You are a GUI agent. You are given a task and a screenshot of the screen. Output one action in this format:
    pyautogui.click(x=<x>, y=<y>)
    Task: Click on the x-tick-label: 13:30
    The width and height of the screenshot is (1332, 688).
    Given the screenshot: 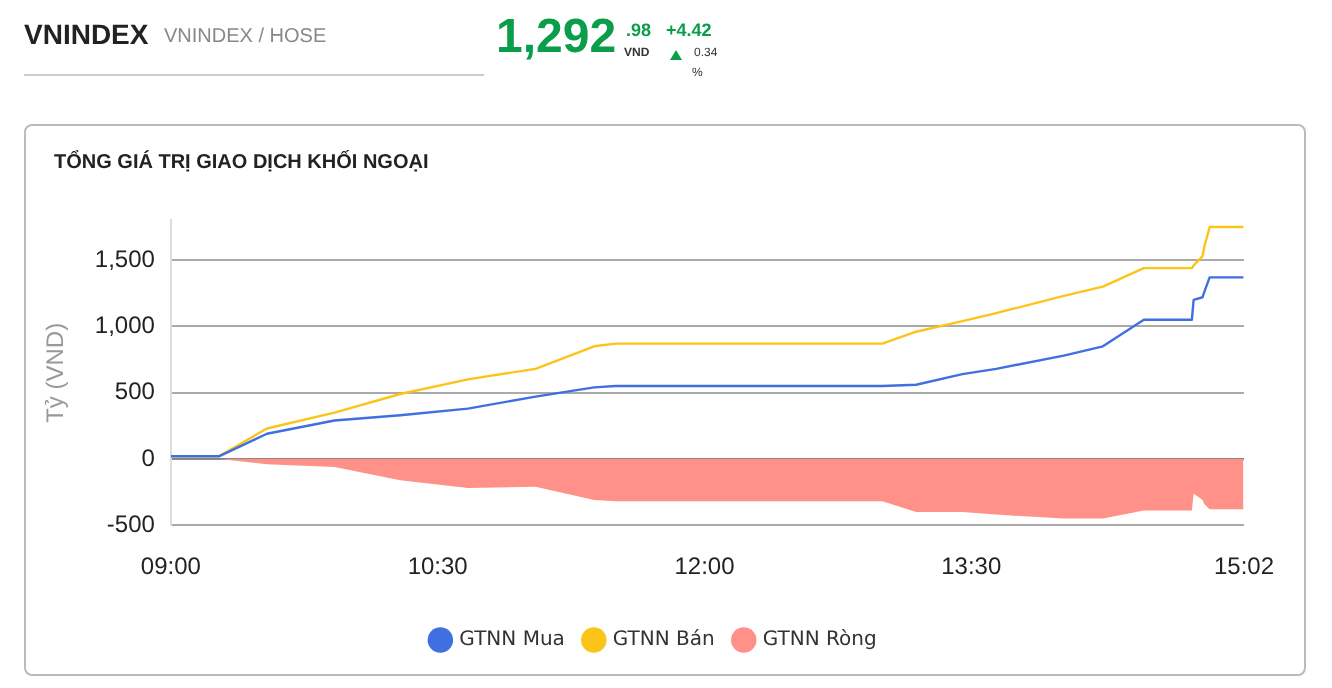 What is the action you would take?
    pyautogui.click(x=971, y=566)
    